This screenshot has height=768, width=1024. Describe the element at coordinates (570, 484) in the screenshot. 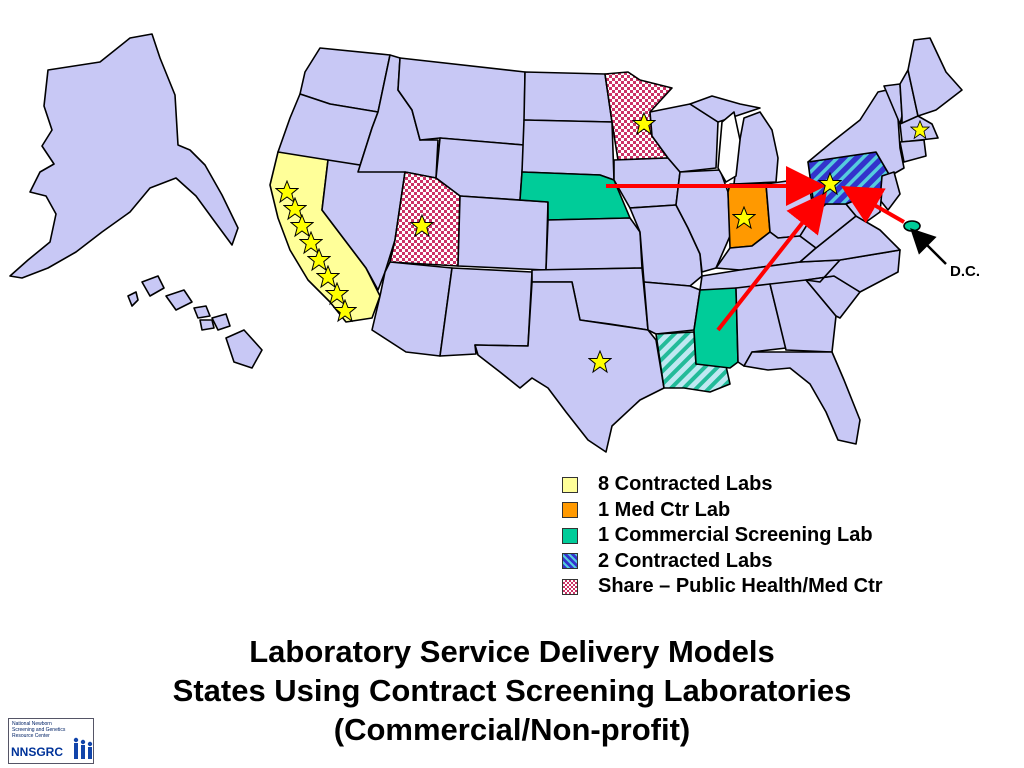

I see `swatch-yellow-icon` at that location.